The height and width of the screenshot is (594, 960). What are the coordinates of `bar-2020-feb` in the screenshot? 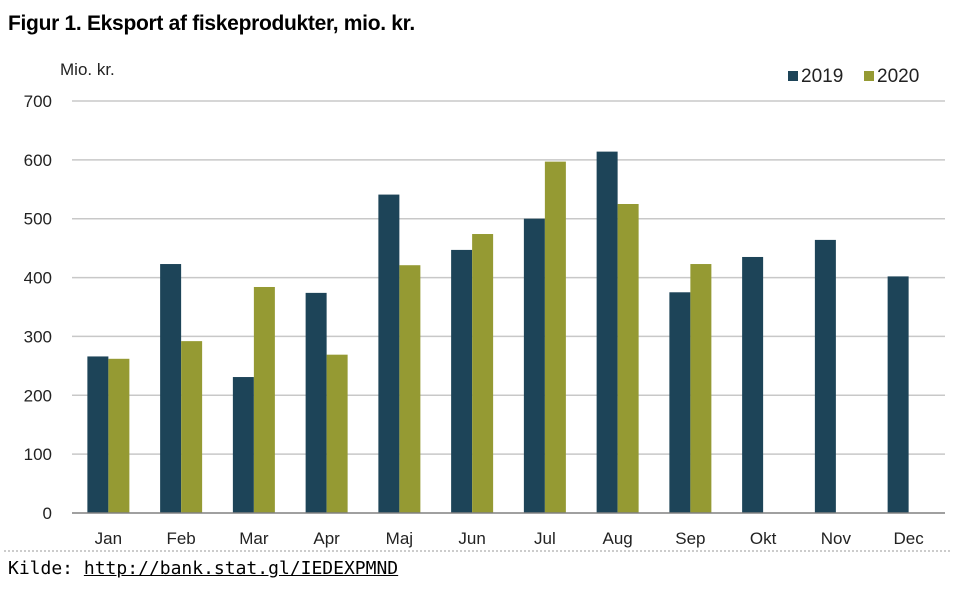 It's located at (192, 427).